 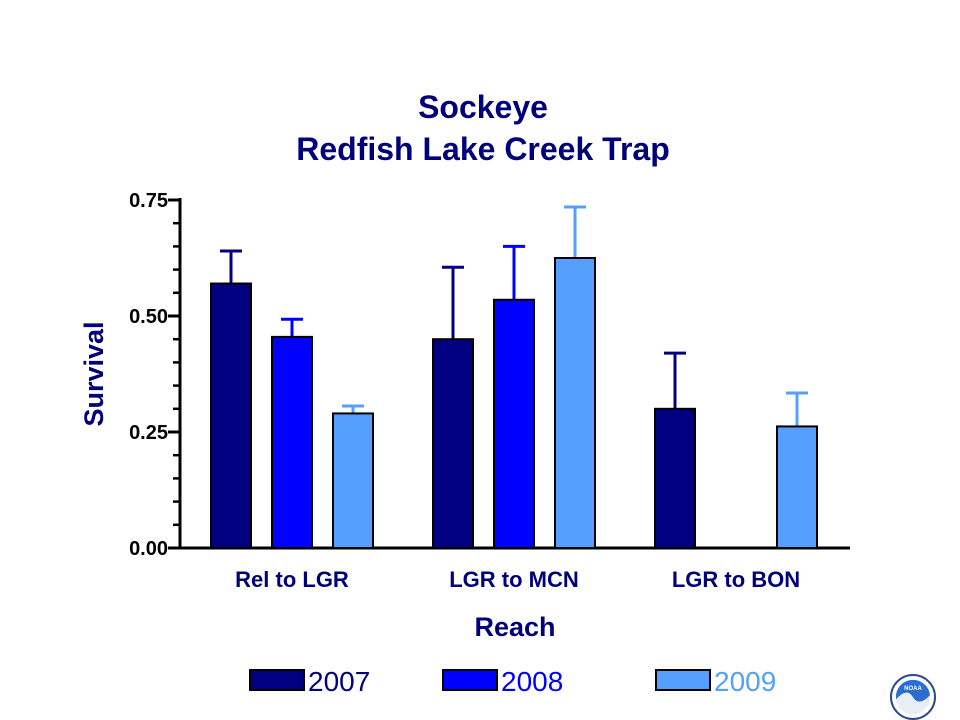 What do you see at coordinates (514, 627) in the screenshot?
I see `x-axis-title: Reach` at bounding box center [514, 627].